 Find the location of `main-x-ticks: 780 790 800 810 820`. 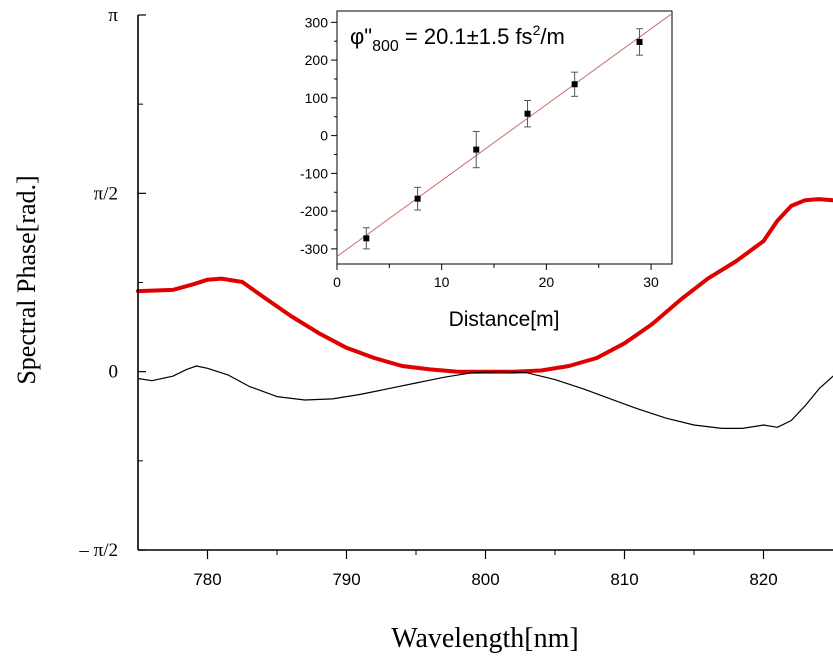

main-x-ticks: 780 790 800 810 820 is located at coordinates (485, 569).